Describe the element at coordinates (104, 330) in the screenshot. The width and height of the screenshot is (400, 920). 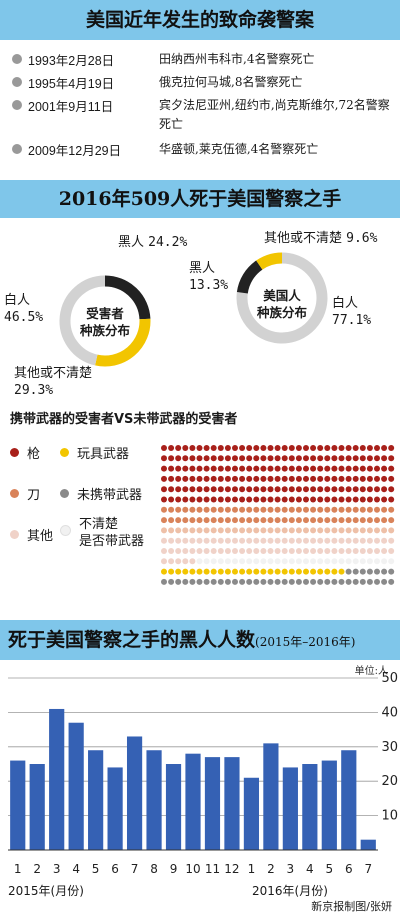
I see `ring-title-line: 种族分布` at that location.